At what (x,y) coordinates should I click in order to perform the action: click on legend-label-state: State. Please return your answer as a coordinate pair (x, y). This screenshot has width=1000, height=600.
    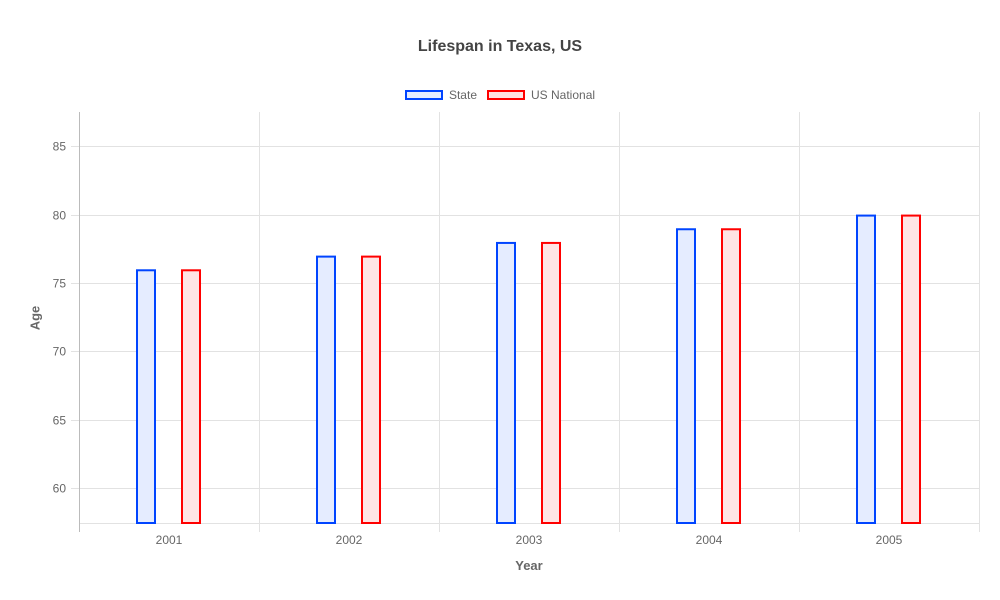
    Looking at the image, I should click on (462, 95).